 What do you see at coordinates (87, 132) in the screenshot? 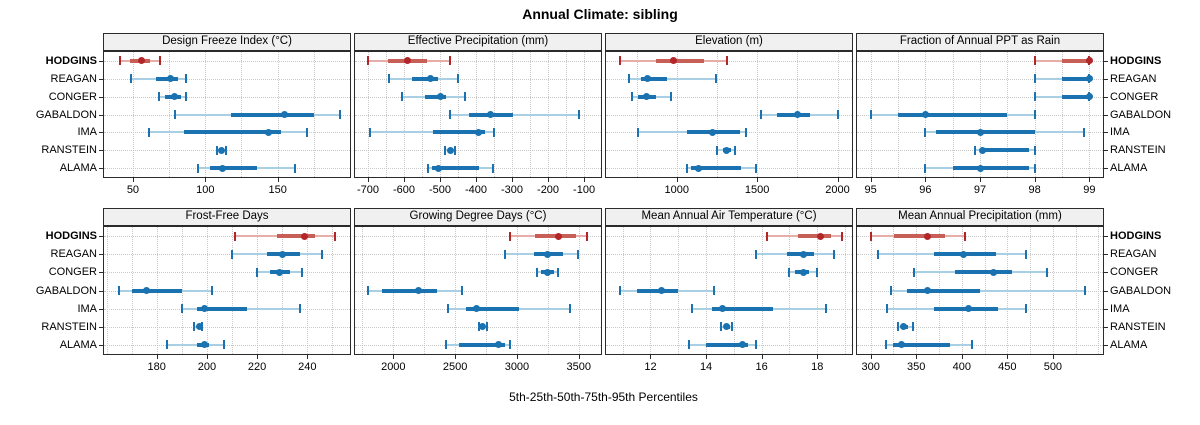
I see `site-label-left-ima: IMA` at bounding box center [87, 132].